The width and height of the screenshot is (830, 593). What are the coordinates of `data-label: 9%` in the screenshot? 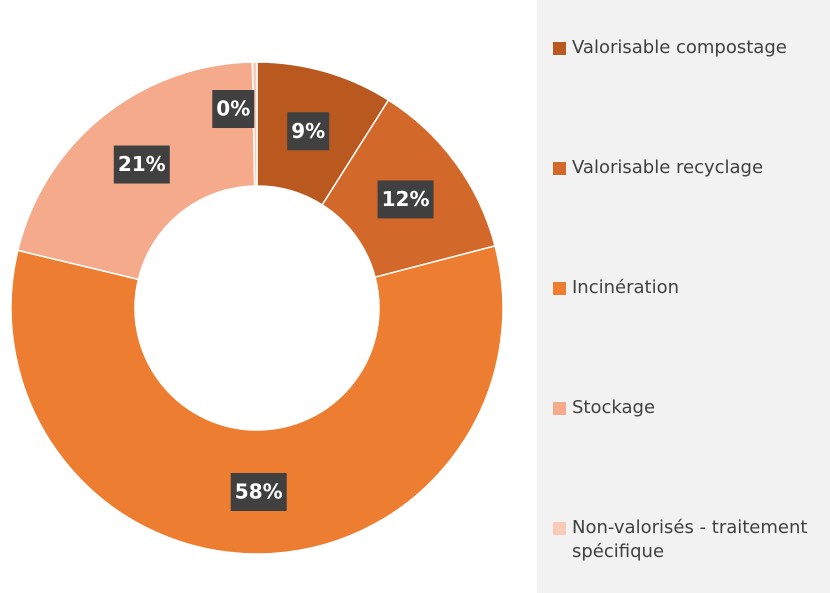 It's located at (308, 131).